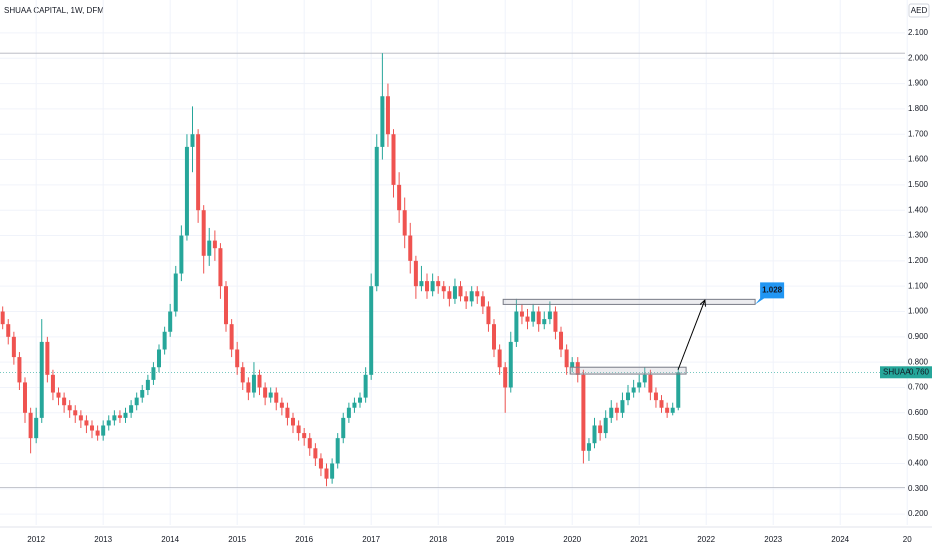 This screenshot has height=550, width=932. What do you see at coordinates (36, 539) in the screenshot?
I see `x-tick-label: 2012` at bounding box center [36, 539].